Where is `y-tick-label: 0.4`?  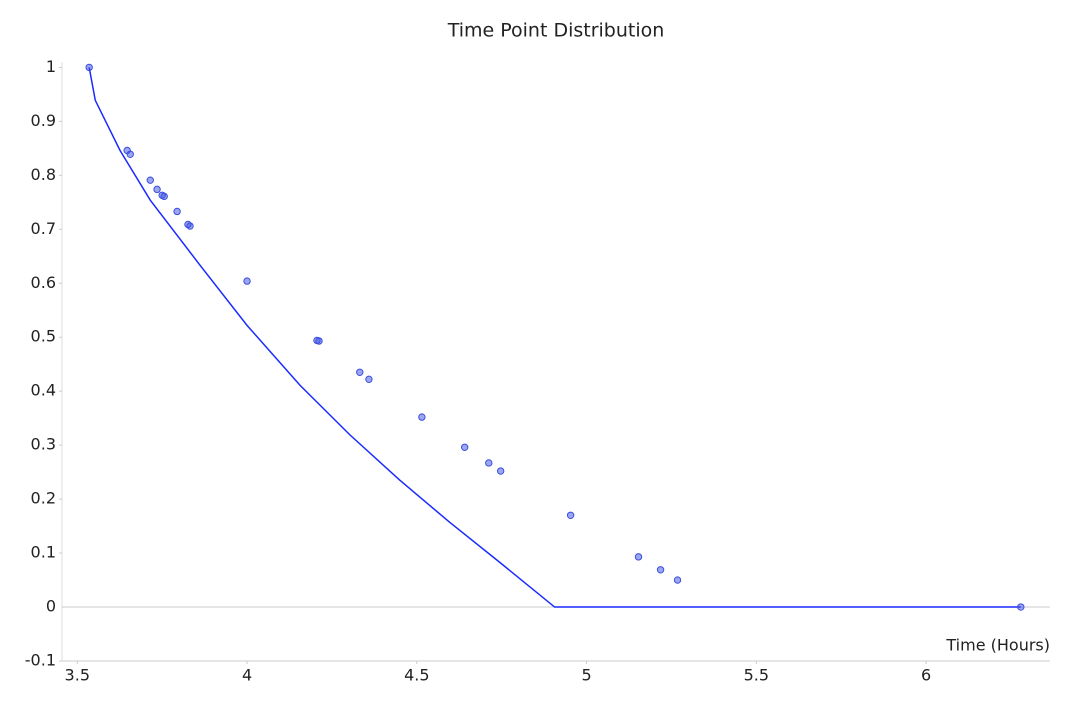 y-tick-label: 0.4 is located at coordinates (43, 390).